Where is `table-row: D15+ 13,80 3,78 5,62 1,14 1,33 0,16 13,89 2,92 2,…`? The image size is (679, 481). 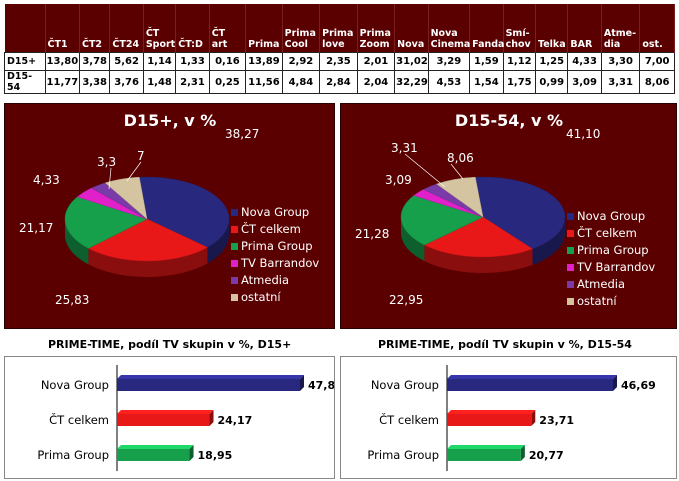 table-row: D15+ 13,80 3,78 5,62 1,14 1,33 0,16 13,89 2,92 2,… is located at coordinates (339, 61).